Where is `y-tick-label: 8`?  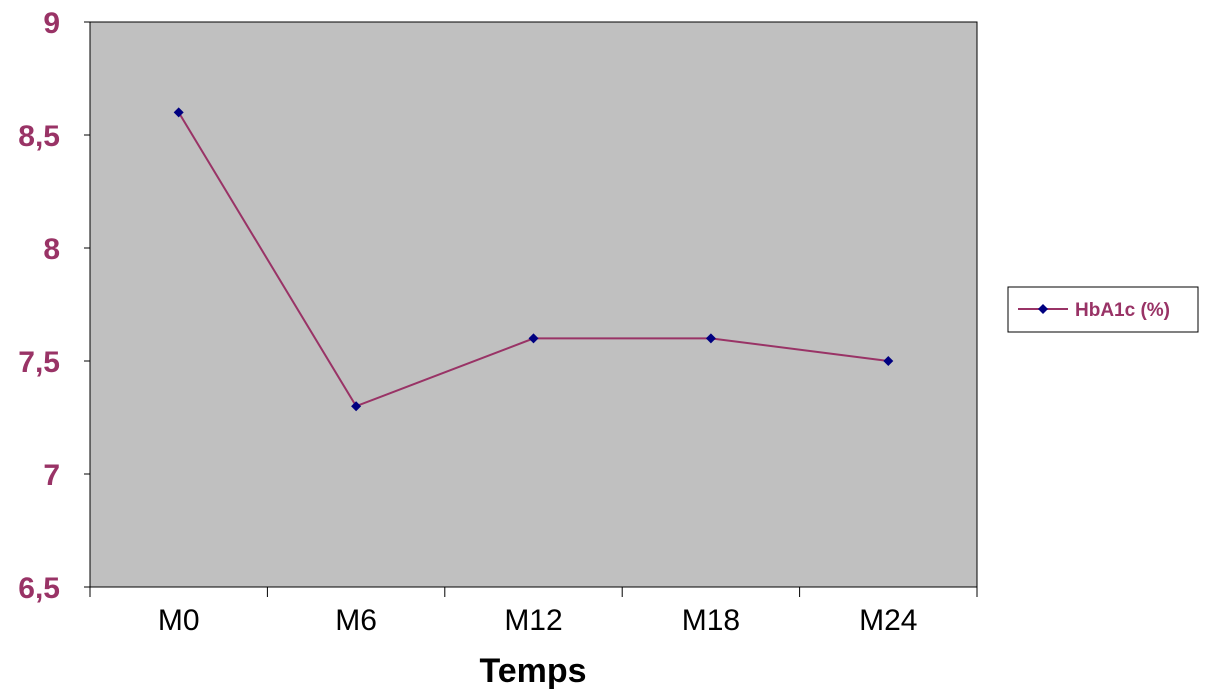
y-tick-label: 8 is located at coordinates (51, 249).